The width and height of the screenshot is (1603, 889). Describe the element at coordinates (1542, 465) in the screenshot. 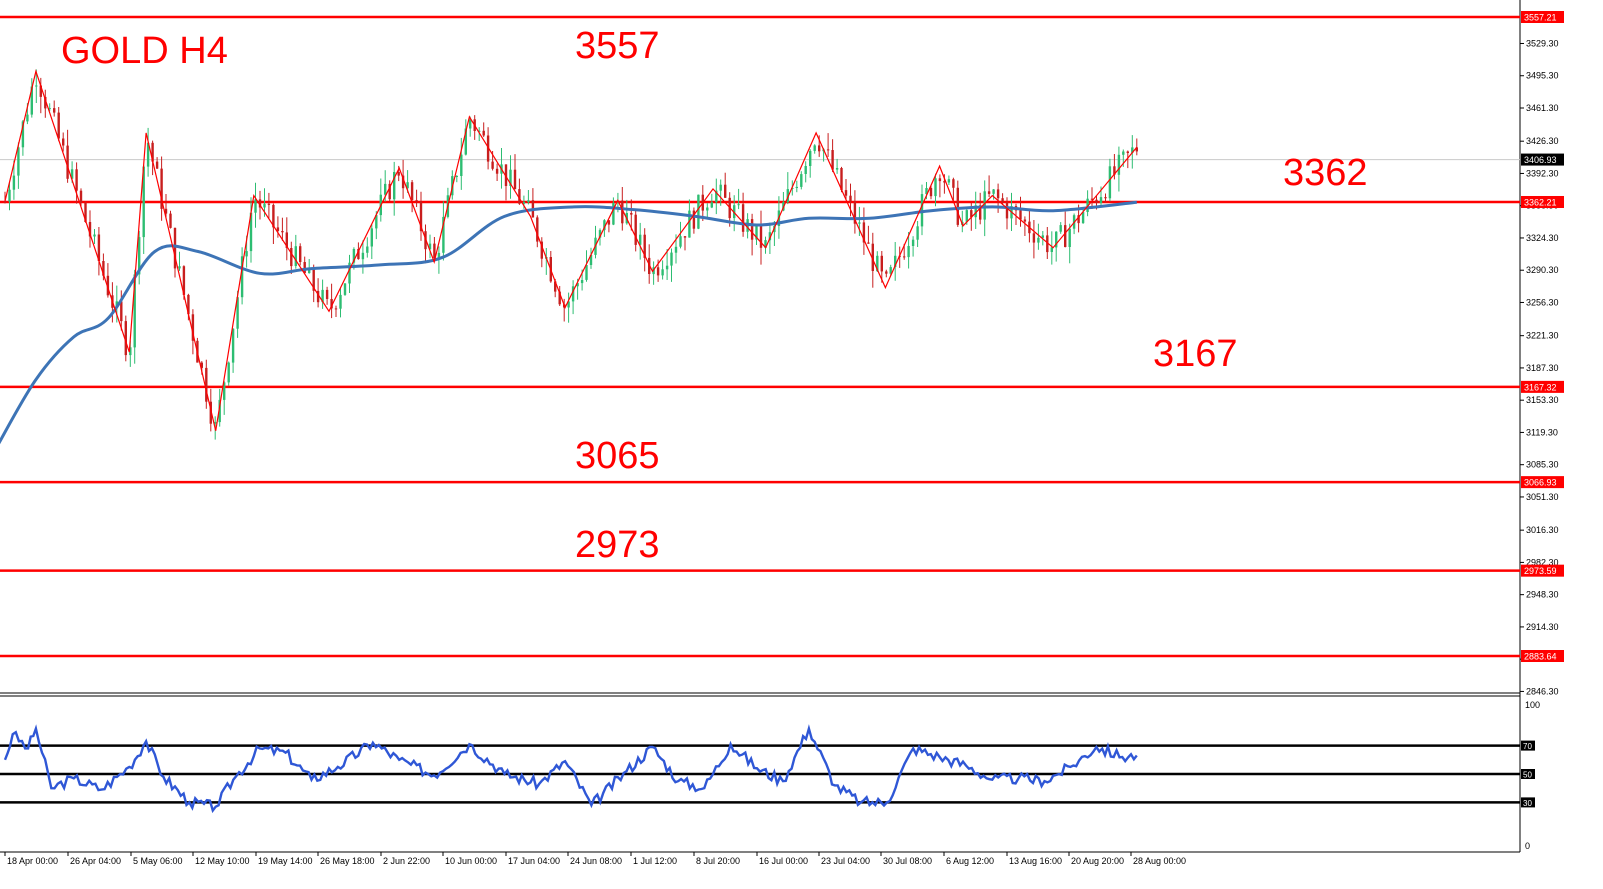

I see `price-tick-label: 3085.30` at that location.